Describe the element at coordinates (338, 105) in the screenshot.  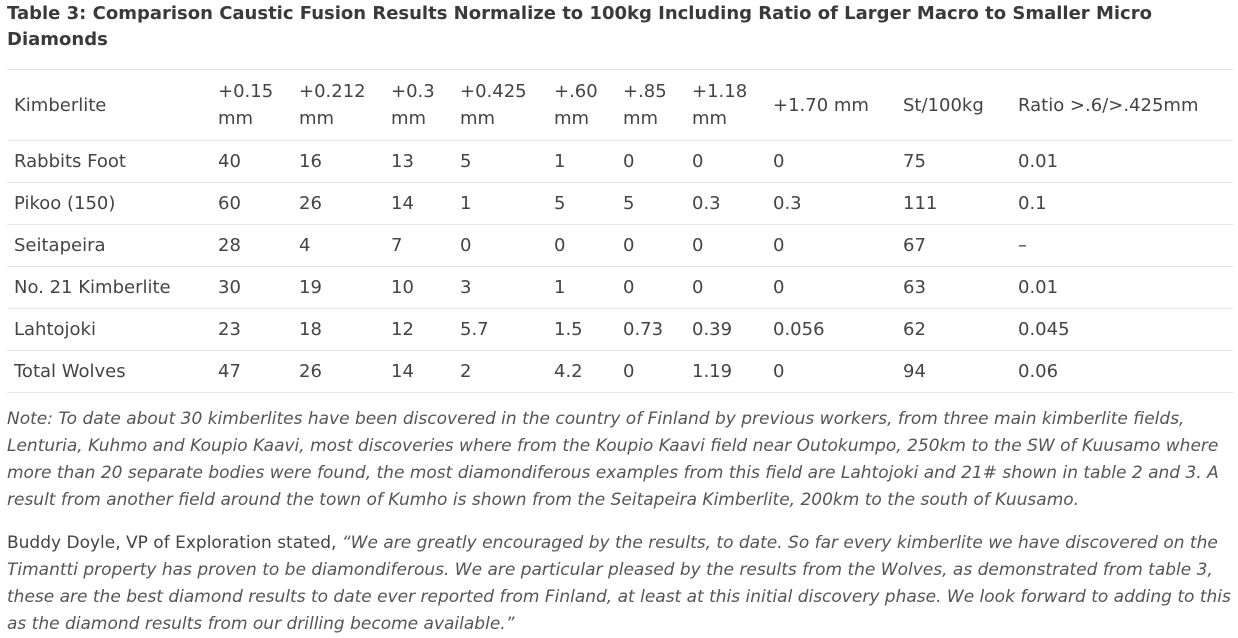
I see `header-0-212mm: +0.212 mm` at that location.